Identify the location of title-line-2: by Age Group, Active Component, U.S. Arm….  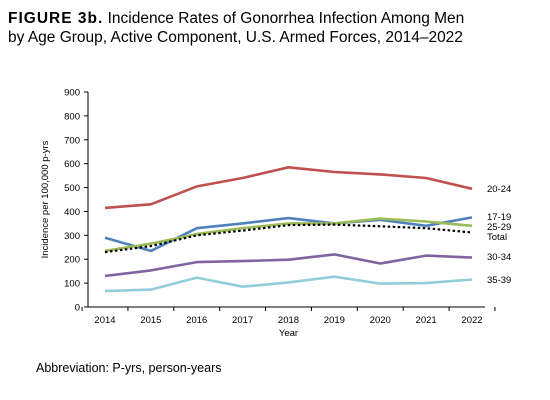
(235, 37).